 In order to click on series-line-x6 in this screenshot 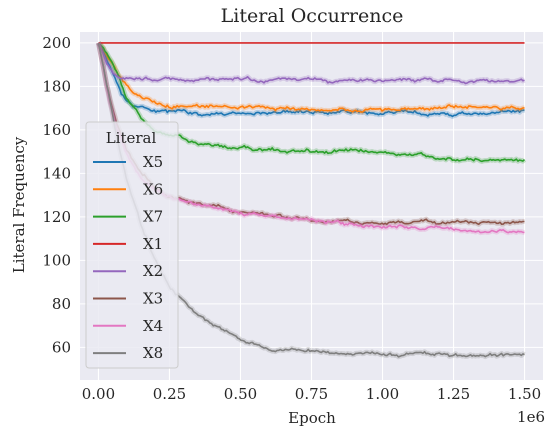, I will do `click(311, 77)`.